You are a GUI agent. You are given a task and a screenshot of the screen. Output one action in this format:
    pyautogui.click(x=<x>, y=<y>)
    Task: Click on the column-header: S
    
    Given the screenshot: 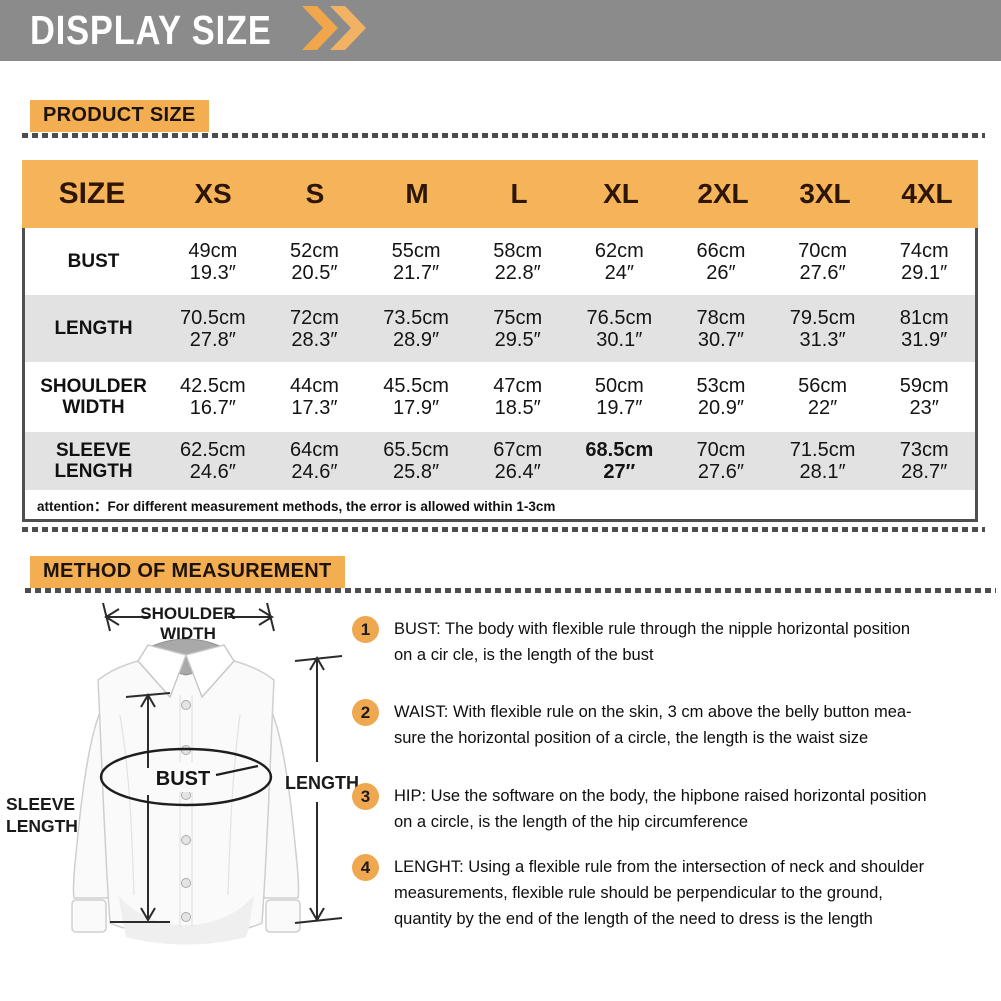 What is the action you would take?
    pyautogui.click(x=315, y=193)
    